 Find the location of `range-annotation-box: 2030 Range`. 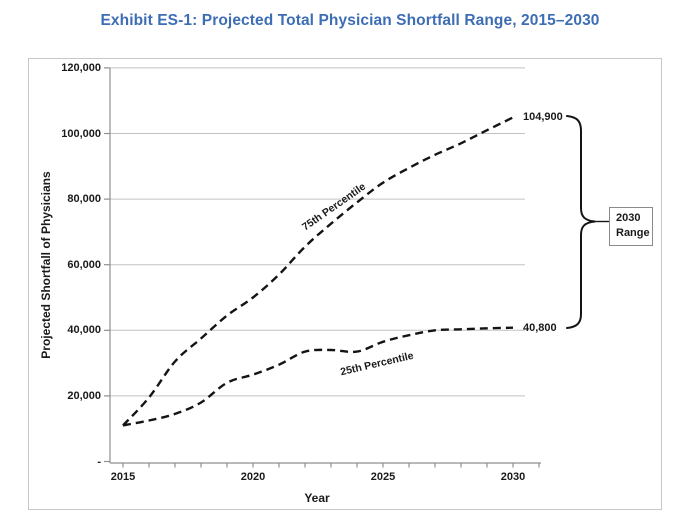

range-annotation-box: 2030 Range is located at coordinates (631, 226).